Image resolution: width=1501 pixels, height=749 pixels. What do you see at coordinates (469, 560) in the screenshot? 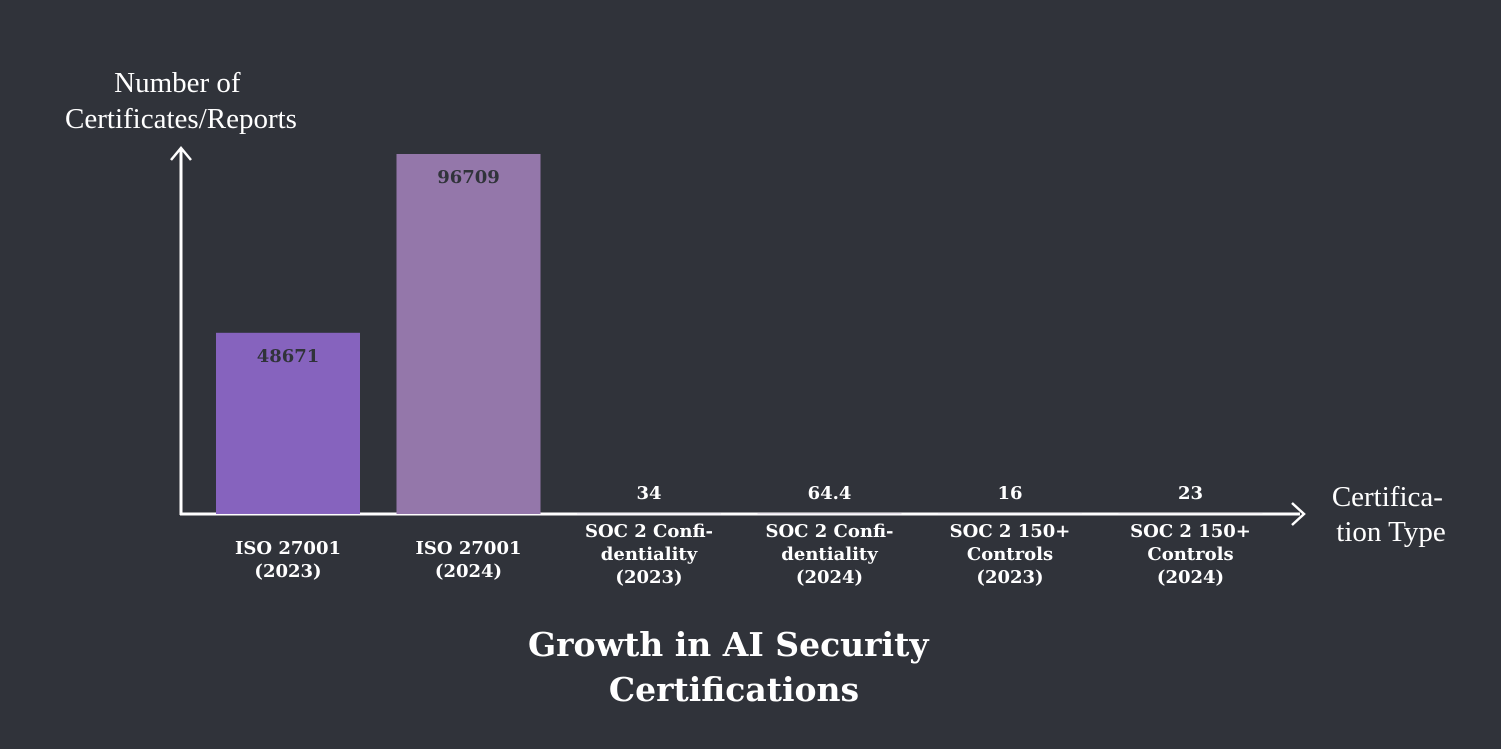
I see `tick-label-2: ISO 27001 (2024)` at bounding box center [469, 560].